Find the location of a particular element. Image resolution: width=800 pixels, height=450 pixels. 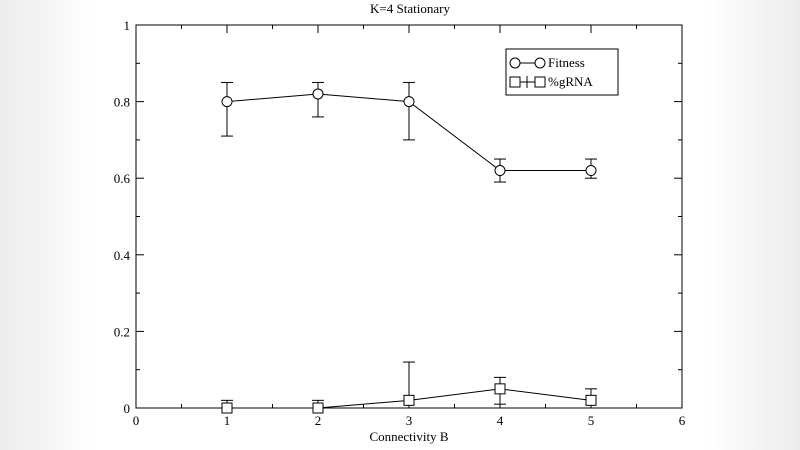

x-tick-label: 2 is located at coordinates (318, 420).